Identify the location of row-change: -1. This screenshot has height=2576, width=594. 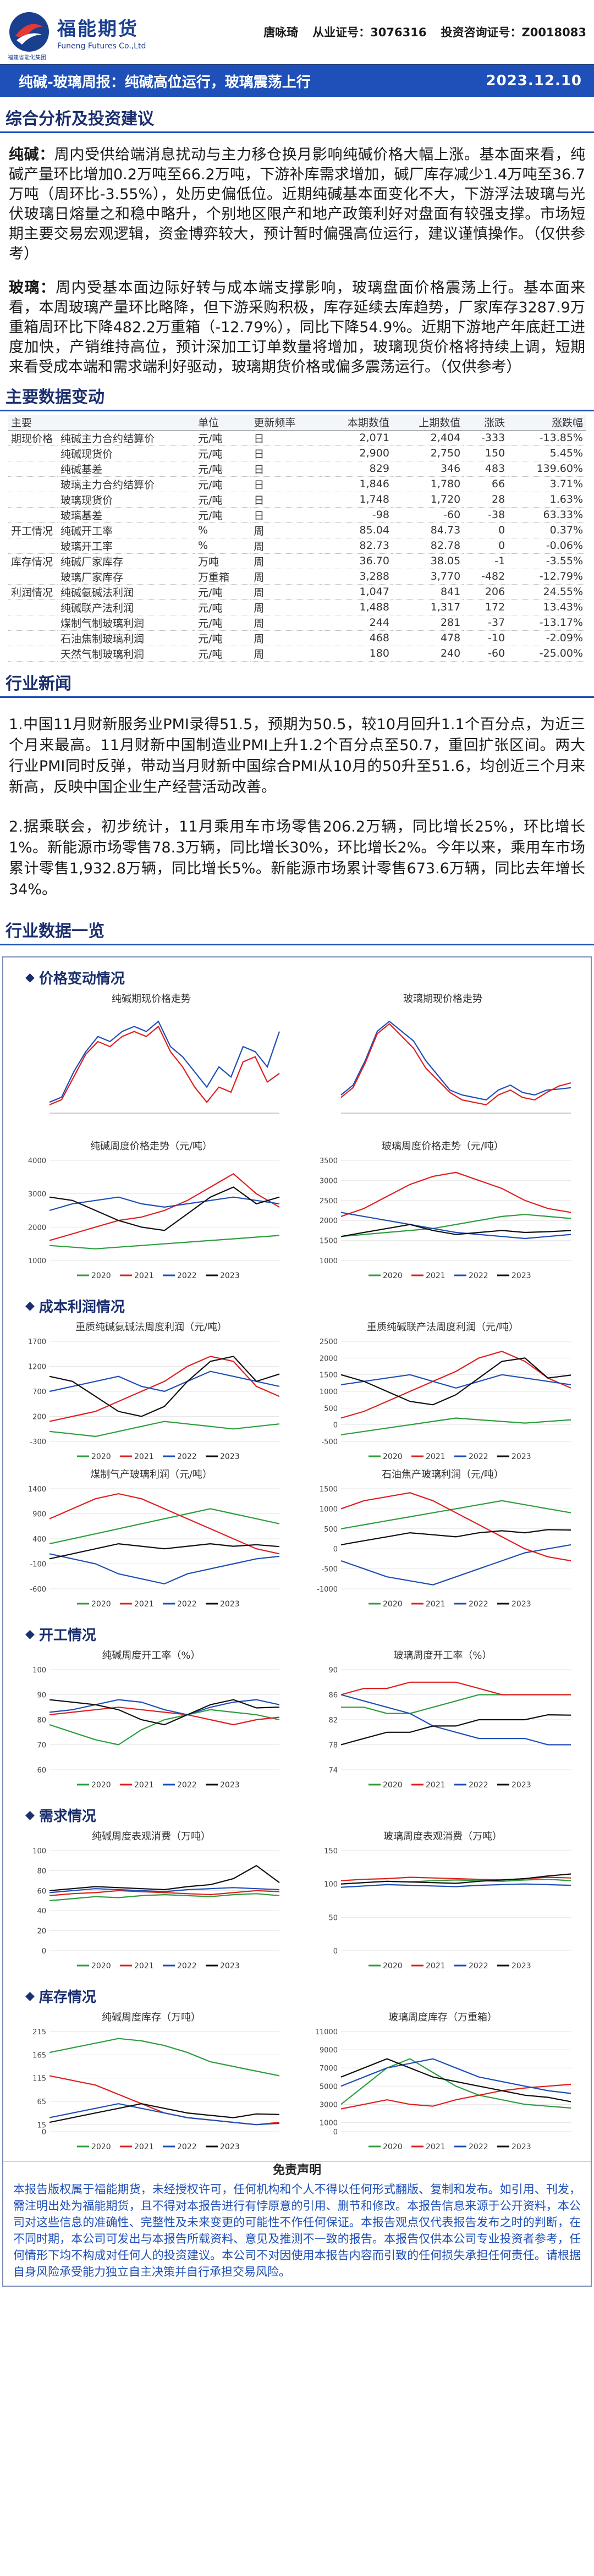
(486, 561).